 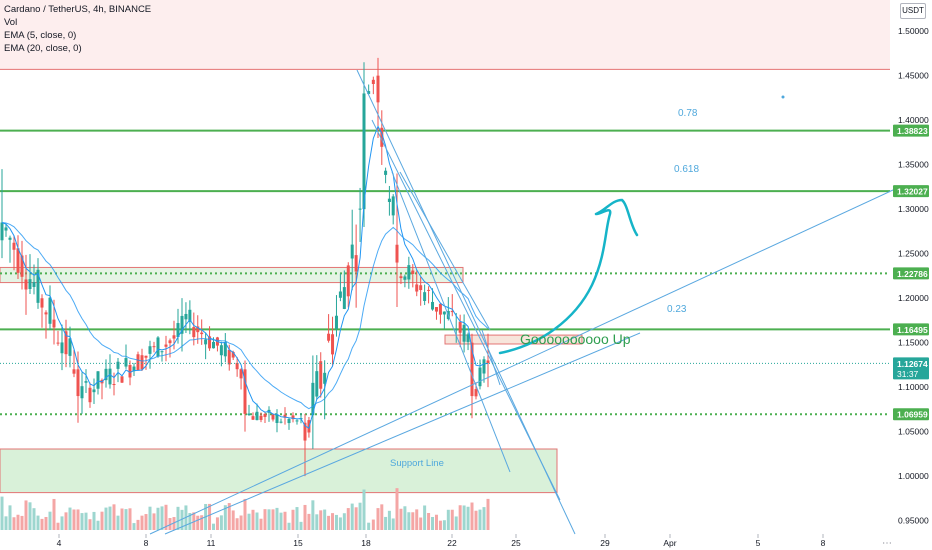 What do you see at coordinates (445, 542) in the screenshot?
I see `time-axis-bg` at bounding box center [445, 542].